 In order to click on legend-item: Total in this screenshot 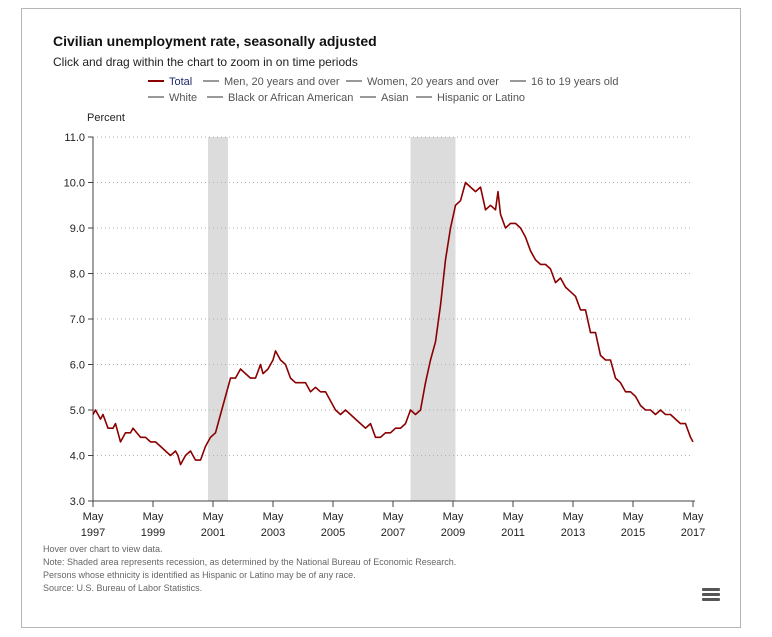, I will do `click(170, 82)`.